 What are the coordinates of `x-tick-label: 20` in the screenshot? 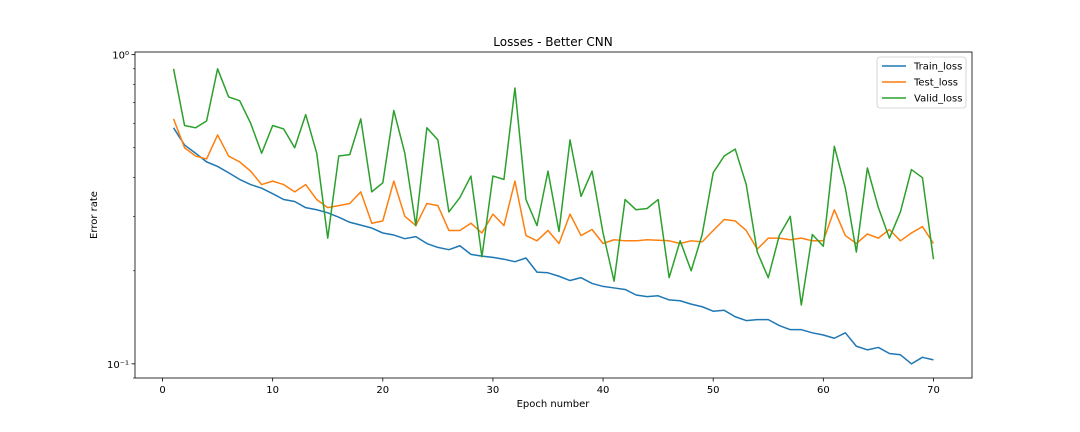 It's located at (382, 390).